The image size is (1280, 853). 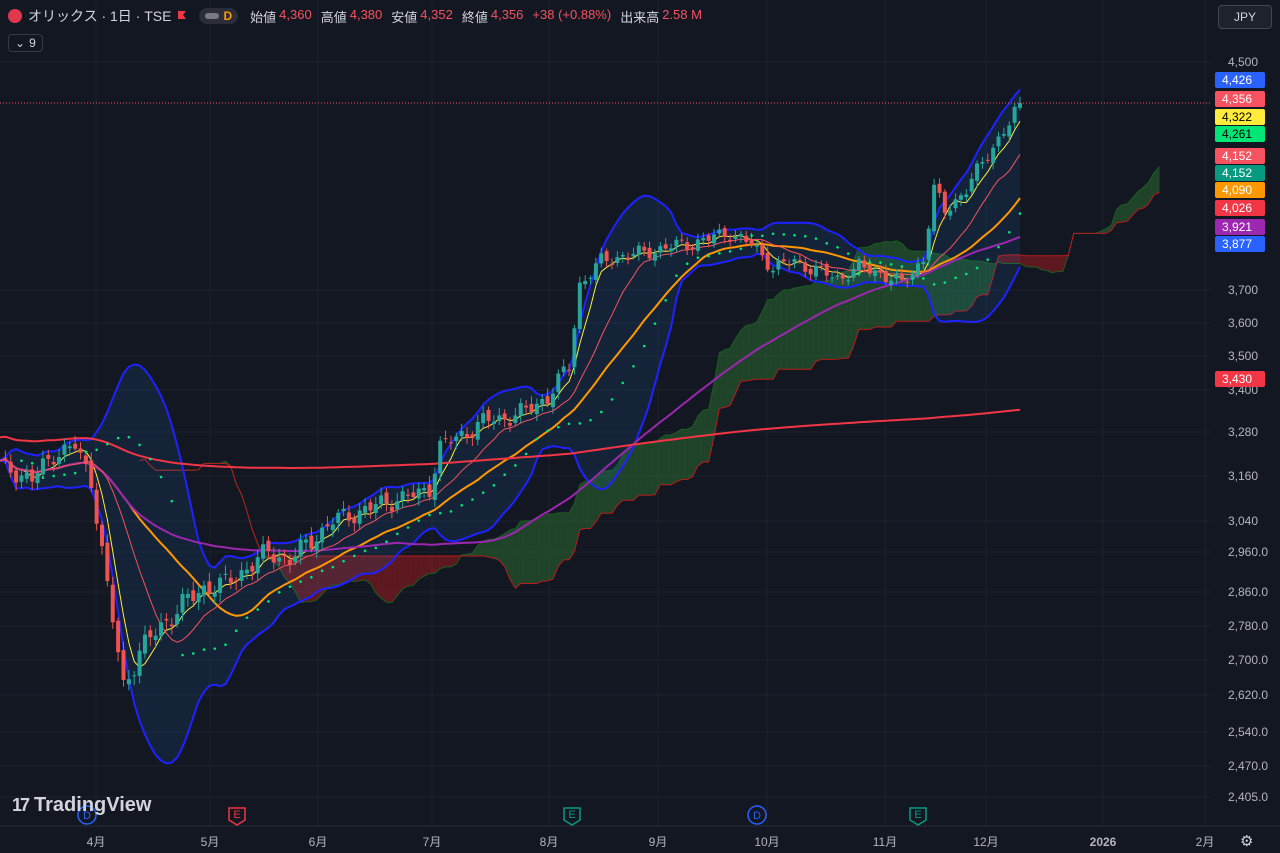 I want to click on dividend-event-icon, so click(x=87, y=815).